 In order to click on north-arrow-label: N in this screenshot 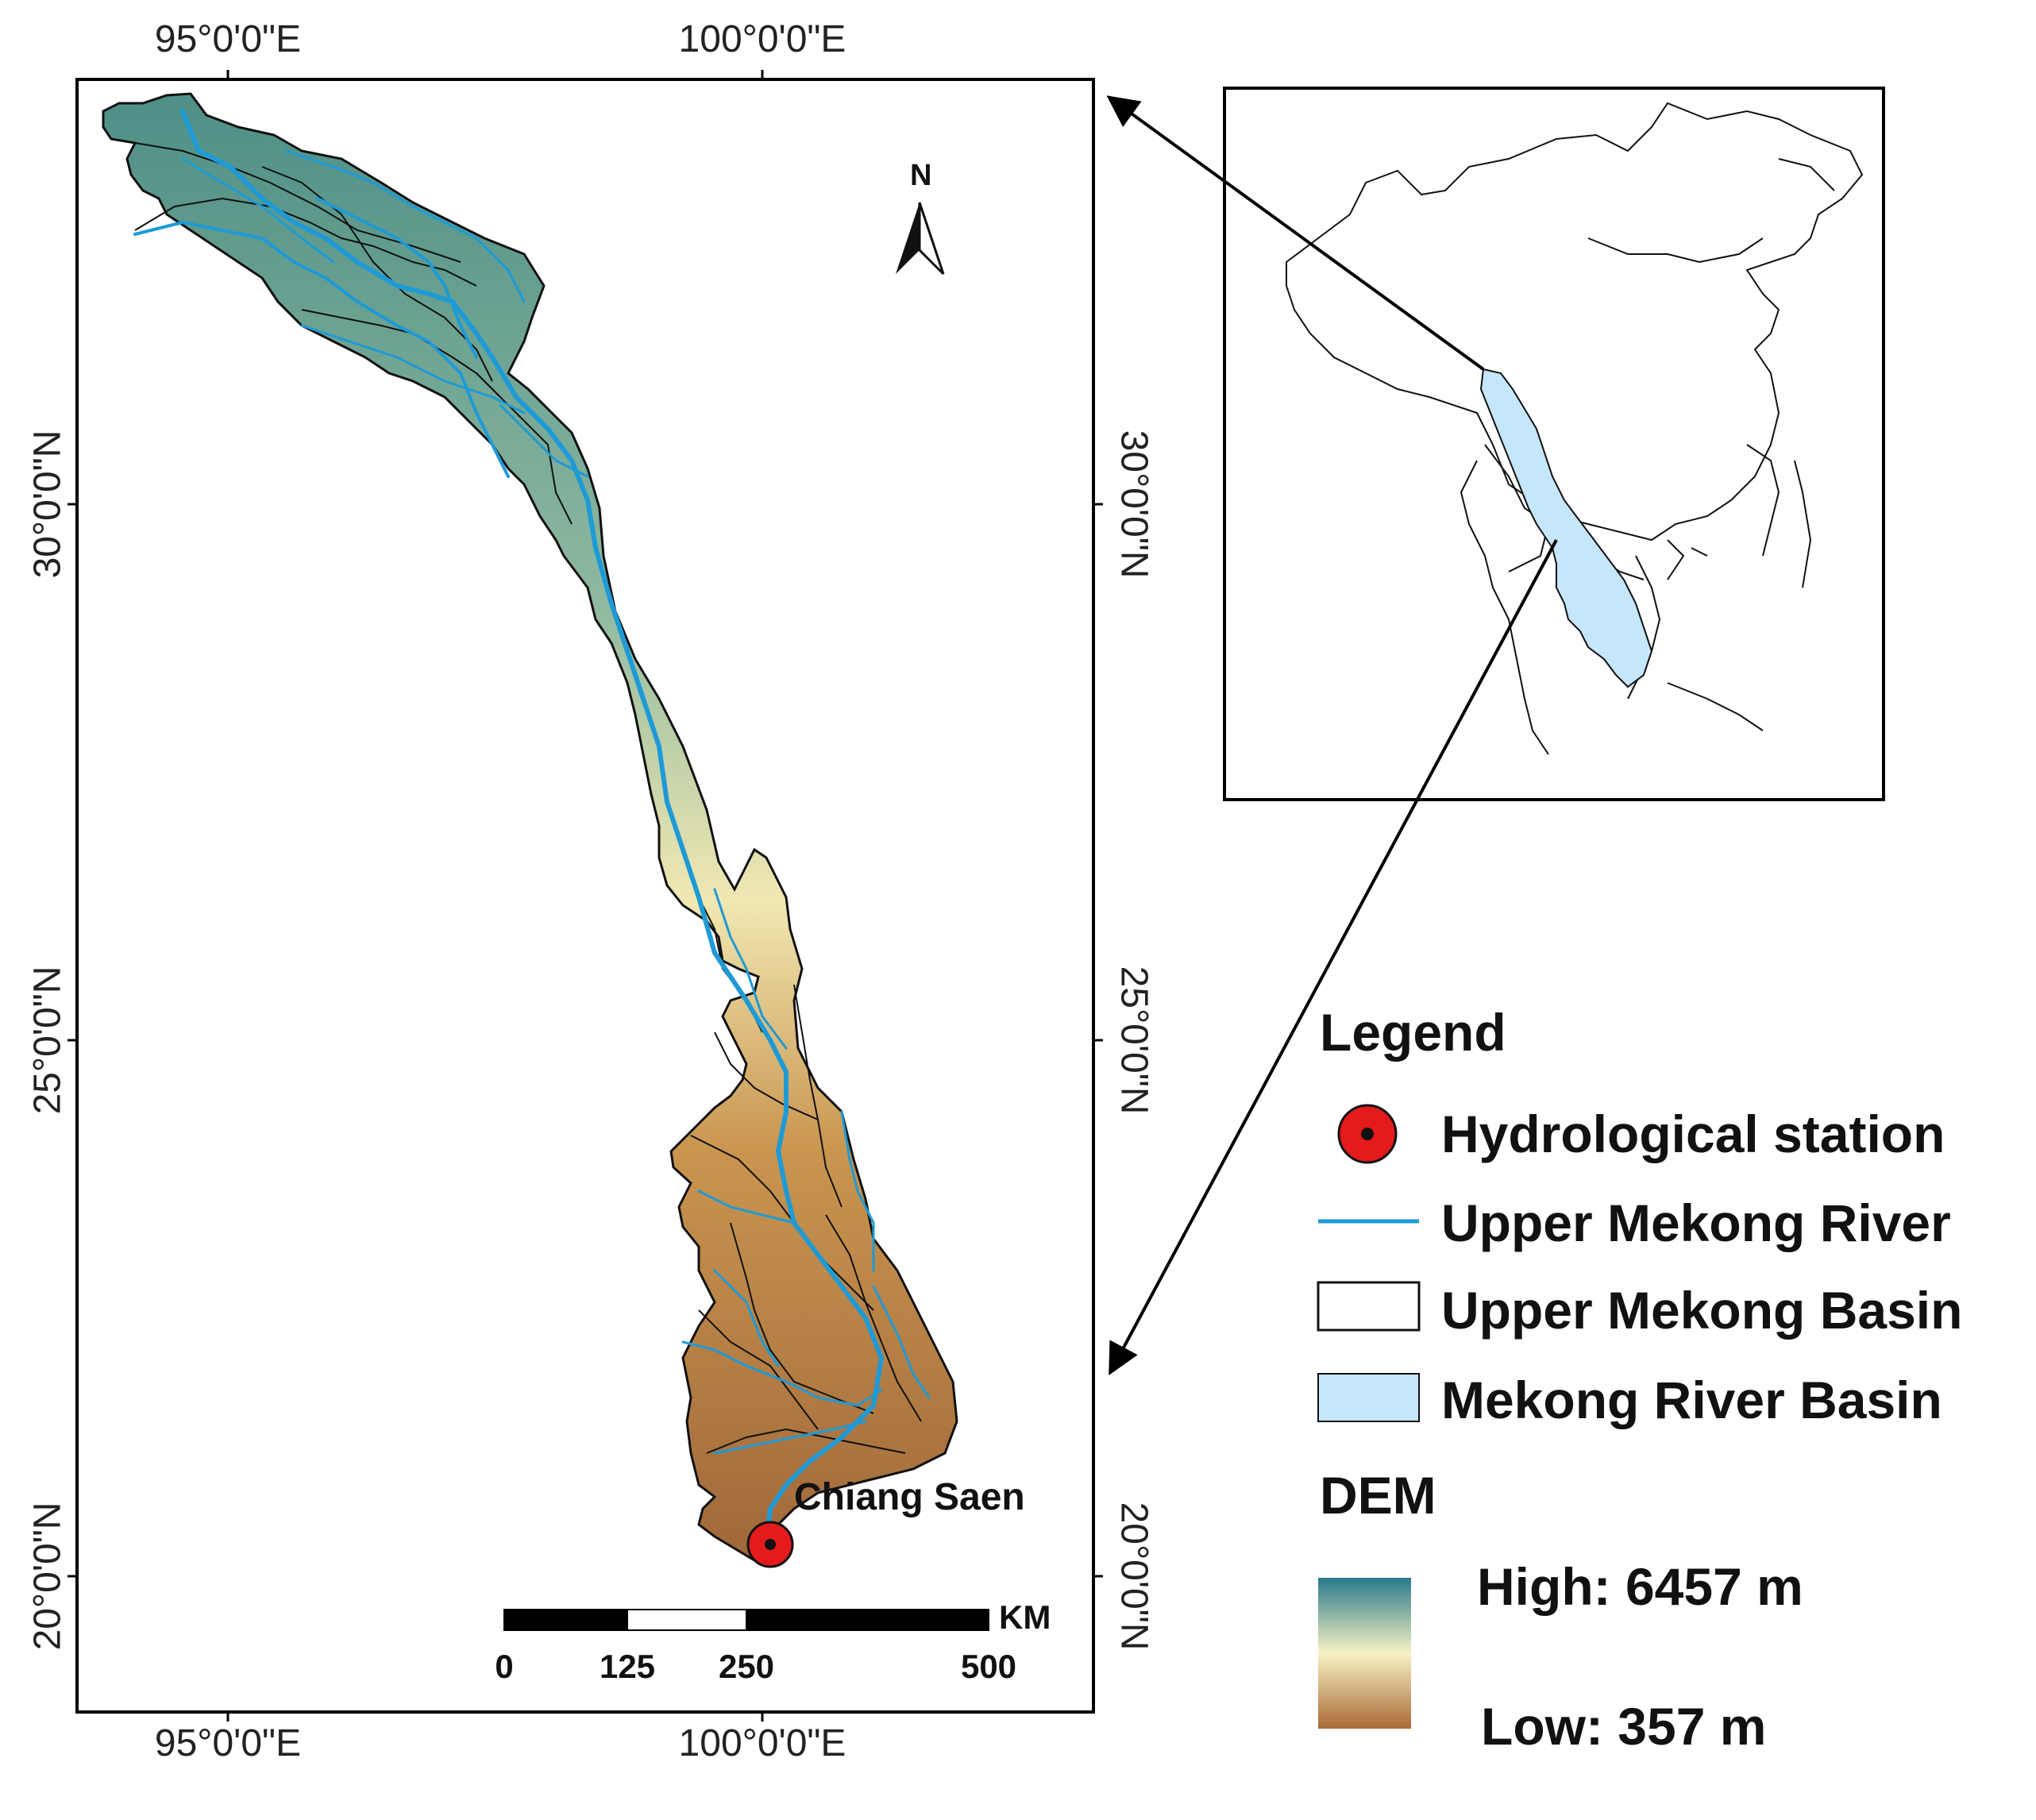, I will do `click(921, 175)`.